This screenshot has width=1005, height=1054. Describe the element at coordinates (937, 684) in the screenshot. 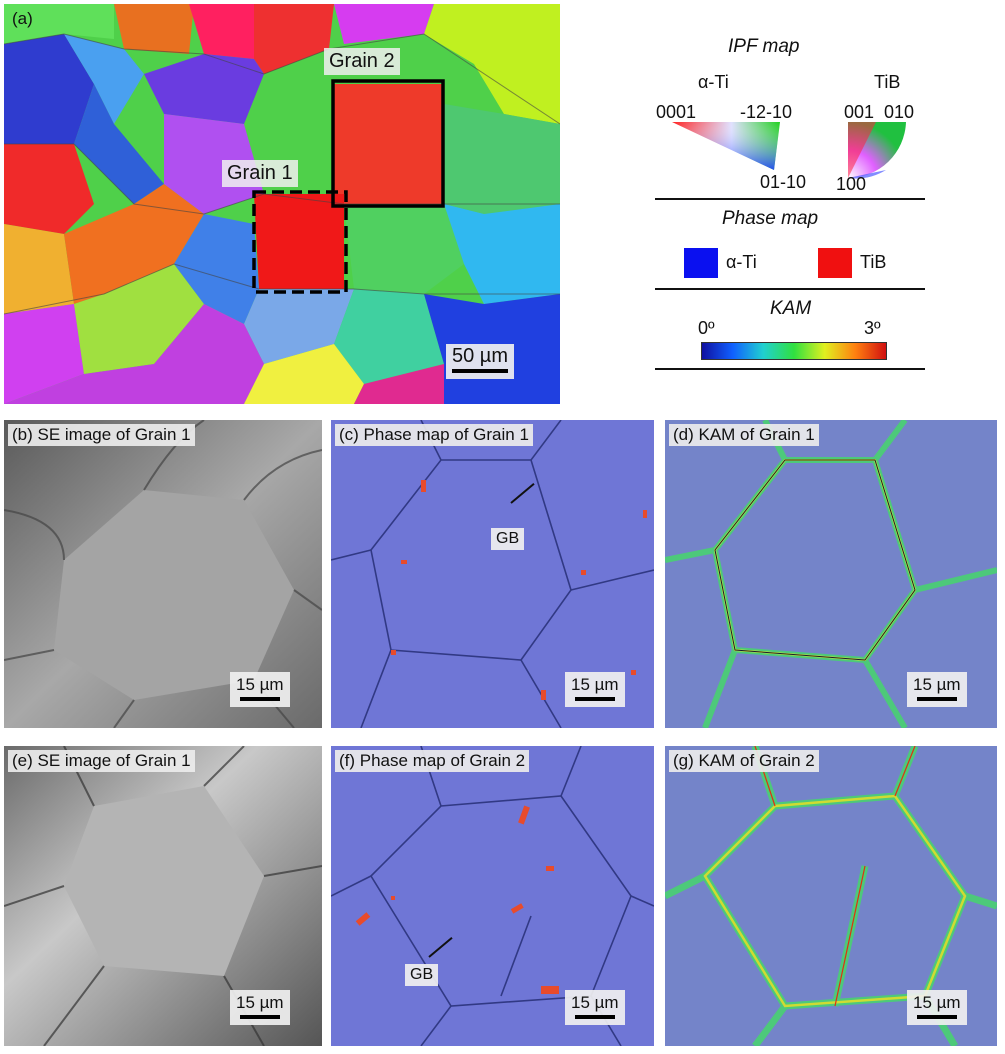

I see `panel-d-scale-text: 15 µm` at that location.